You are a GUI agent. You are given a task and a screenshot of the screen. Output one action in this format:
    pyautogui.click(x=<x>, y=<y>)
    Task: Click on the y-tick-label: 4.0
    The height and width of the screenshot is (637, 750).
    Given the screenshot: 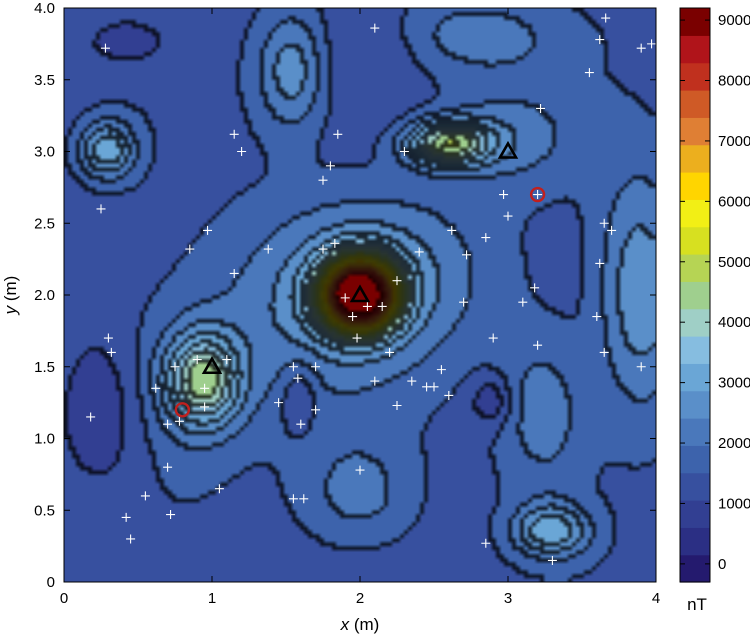 What is the action you would take?
    pyautogui.click(x=44, y=8)
    